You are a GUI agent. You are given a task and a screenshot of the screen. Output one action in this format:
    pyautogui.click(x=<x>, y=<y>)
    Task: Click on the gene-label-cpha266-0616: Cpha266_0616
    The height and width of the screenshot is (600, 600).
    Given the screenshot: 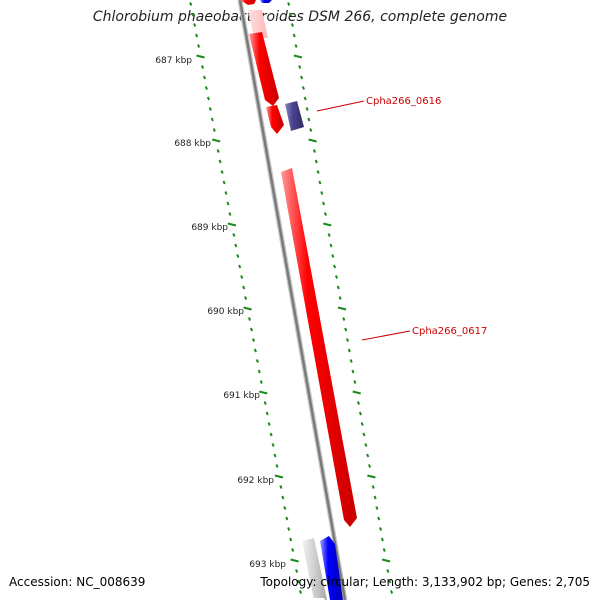 What is the action you would take?
    pyautogui.click(x=403, y=101)
    